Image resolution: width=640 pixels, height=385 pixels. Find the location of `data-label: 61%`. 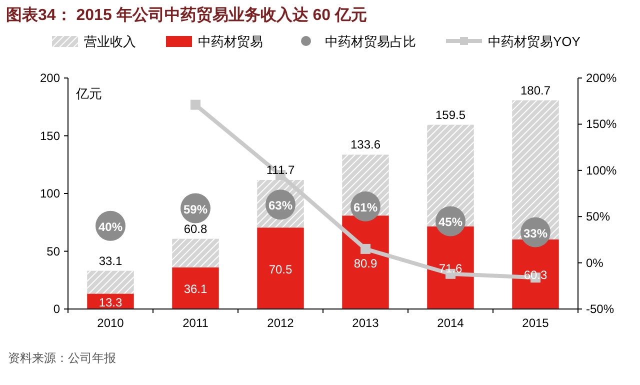

data-label: 61% is located at coordinates (365, 207).